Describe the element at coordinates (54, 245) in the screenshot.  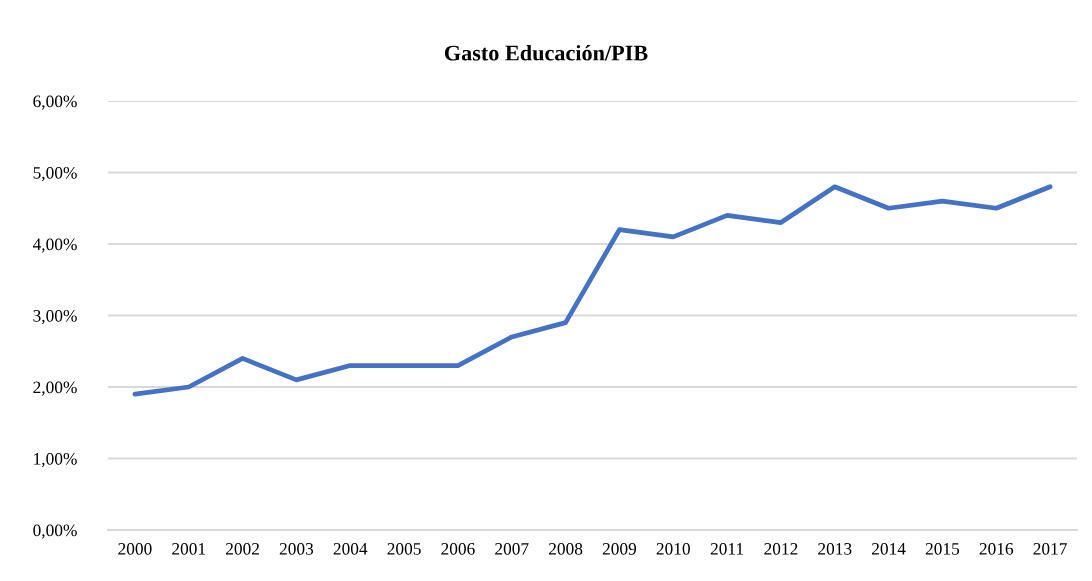
I see `y-tick-label: 4,00%` at that location.